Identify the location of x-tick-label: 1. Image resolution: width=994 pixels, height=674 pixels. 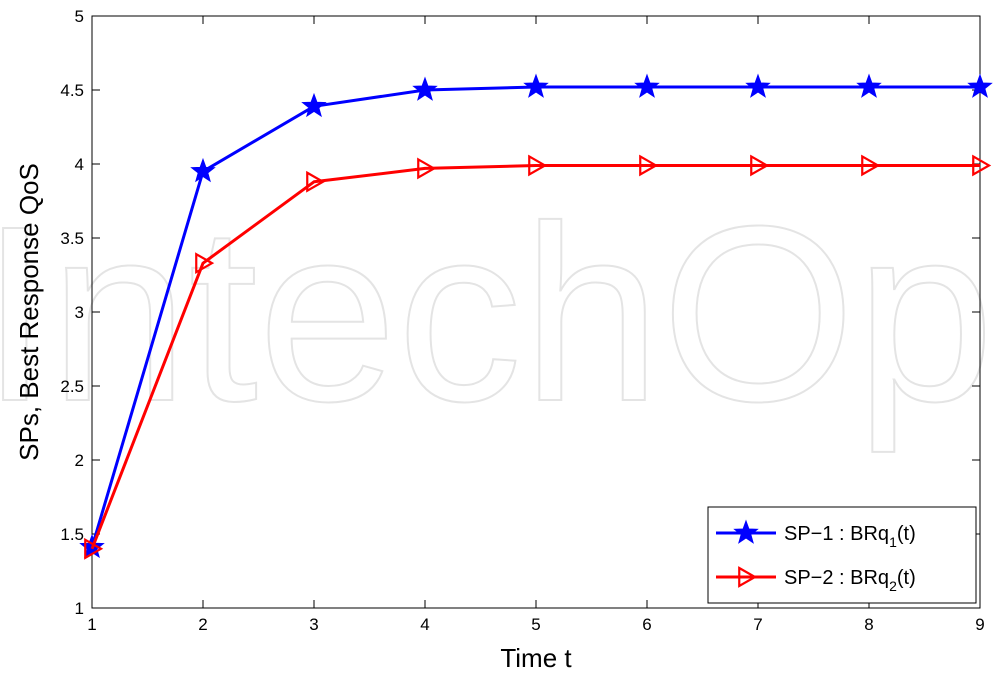
(91, 624).